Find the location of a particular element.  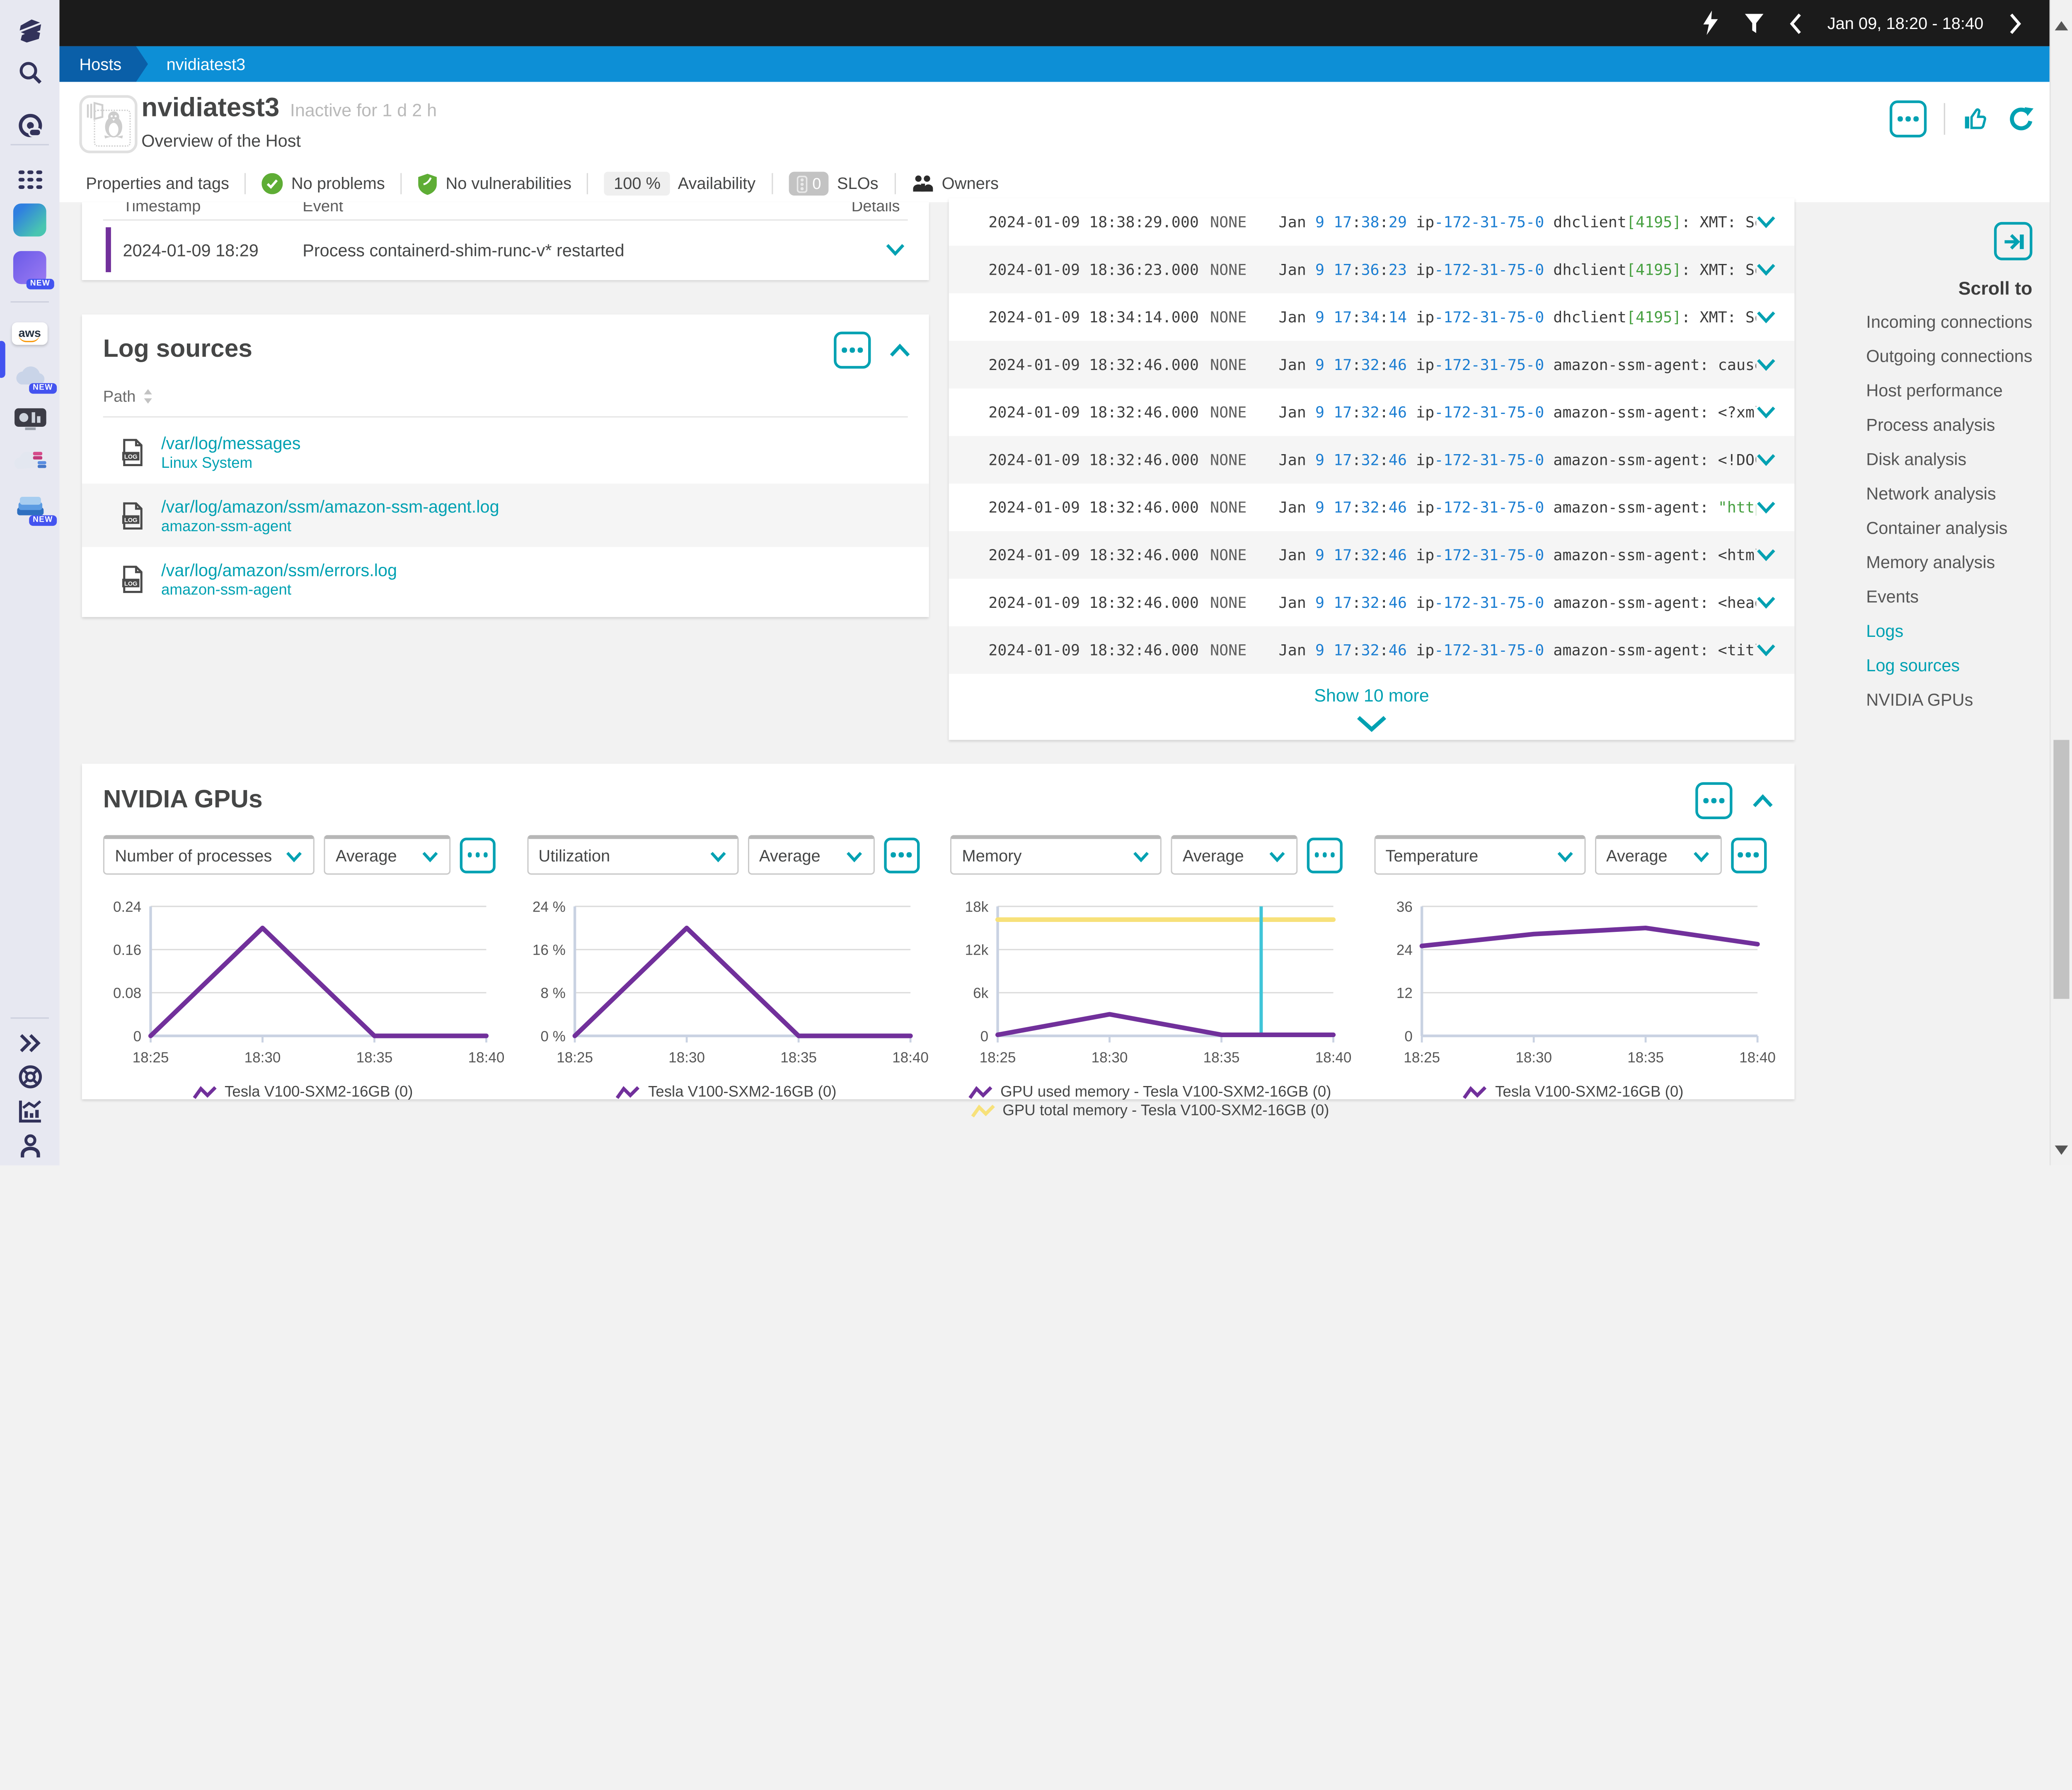

slo-item: 0 SLOs is located at coordinates (833, 184).